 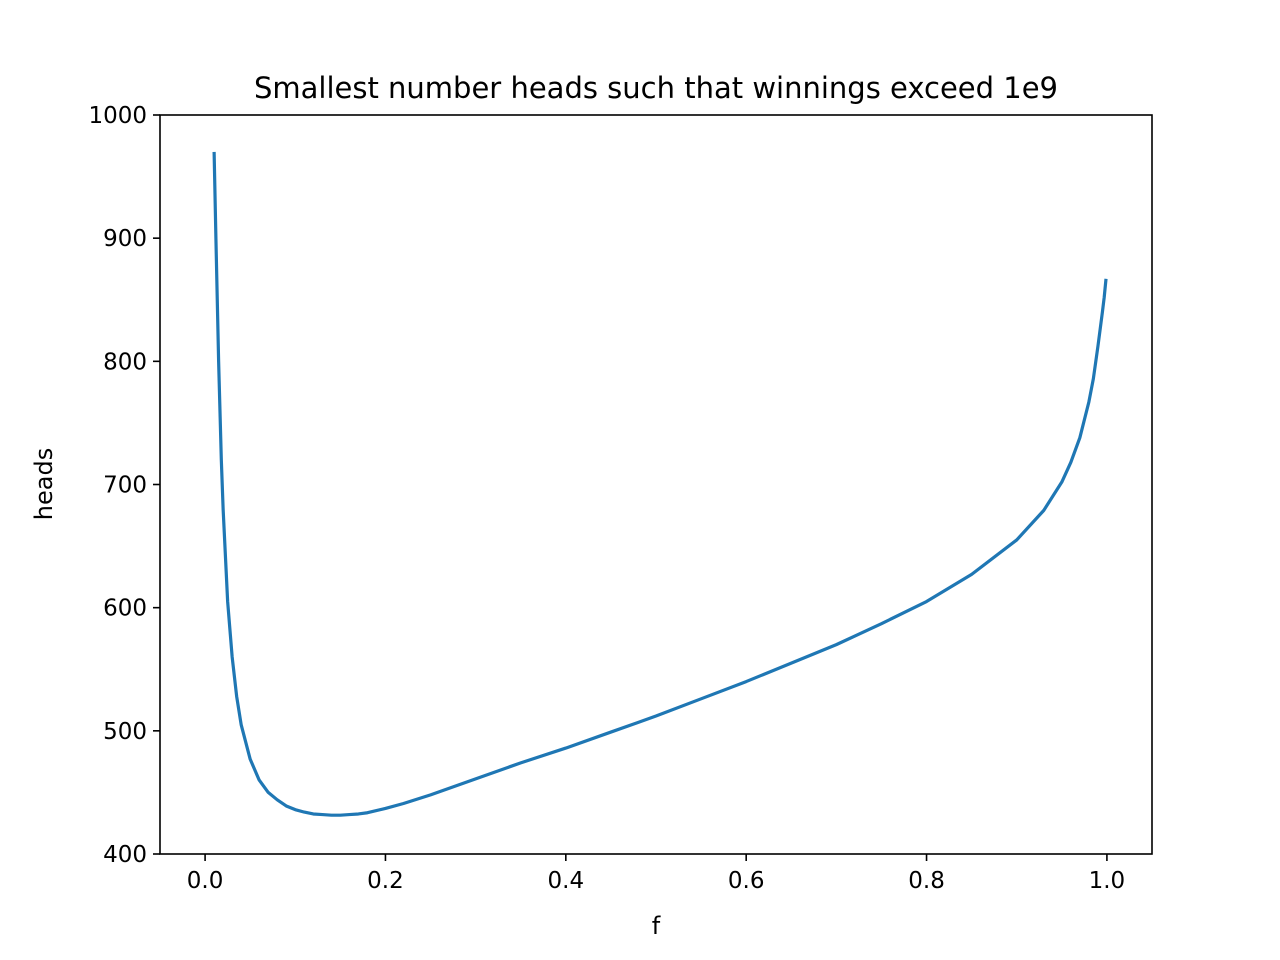 What do you see at coordinates (385, 881) in the screenshot?
I see `x-tick-label: 0.2` at bounding box center [385, 881].